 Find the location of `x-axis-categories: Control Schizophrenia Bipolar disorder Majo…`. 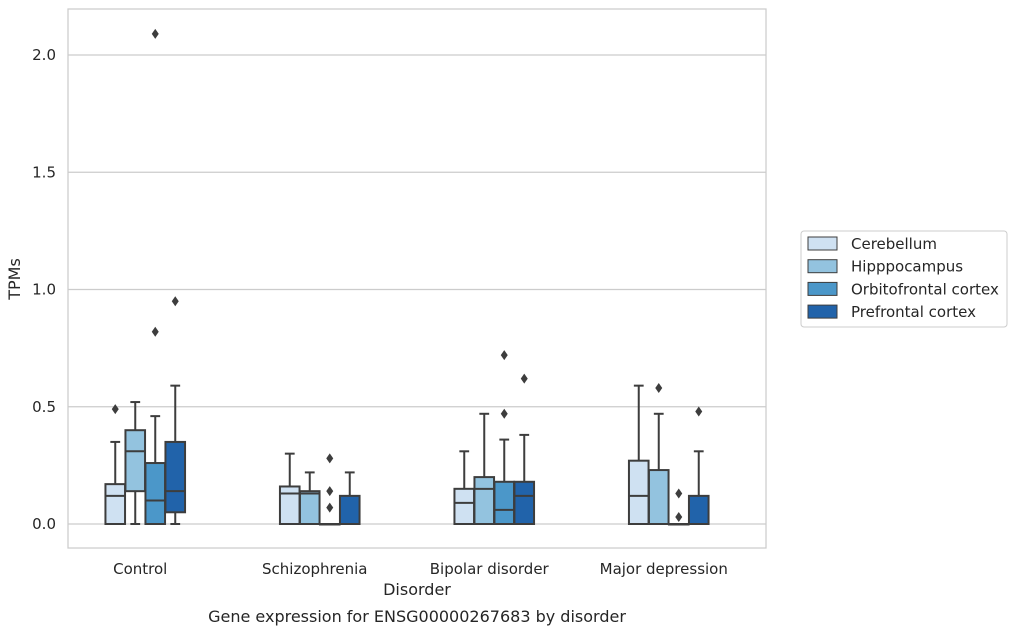

x-axis-categories: Control Schizophrenia Bipolar disorder Majo… is located at coordinates (420, 569).